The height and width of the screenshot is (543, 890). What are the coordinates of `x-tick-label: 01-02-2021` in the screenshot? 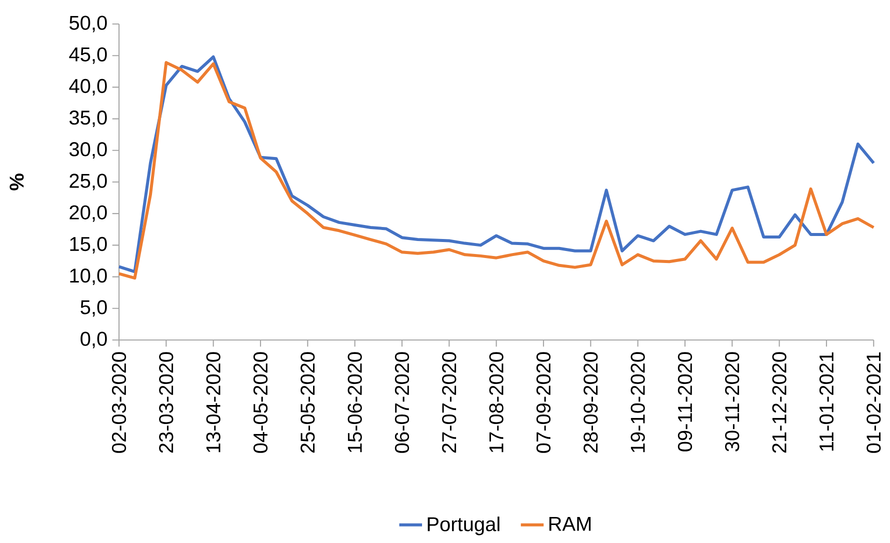 It's located at (873, 402).